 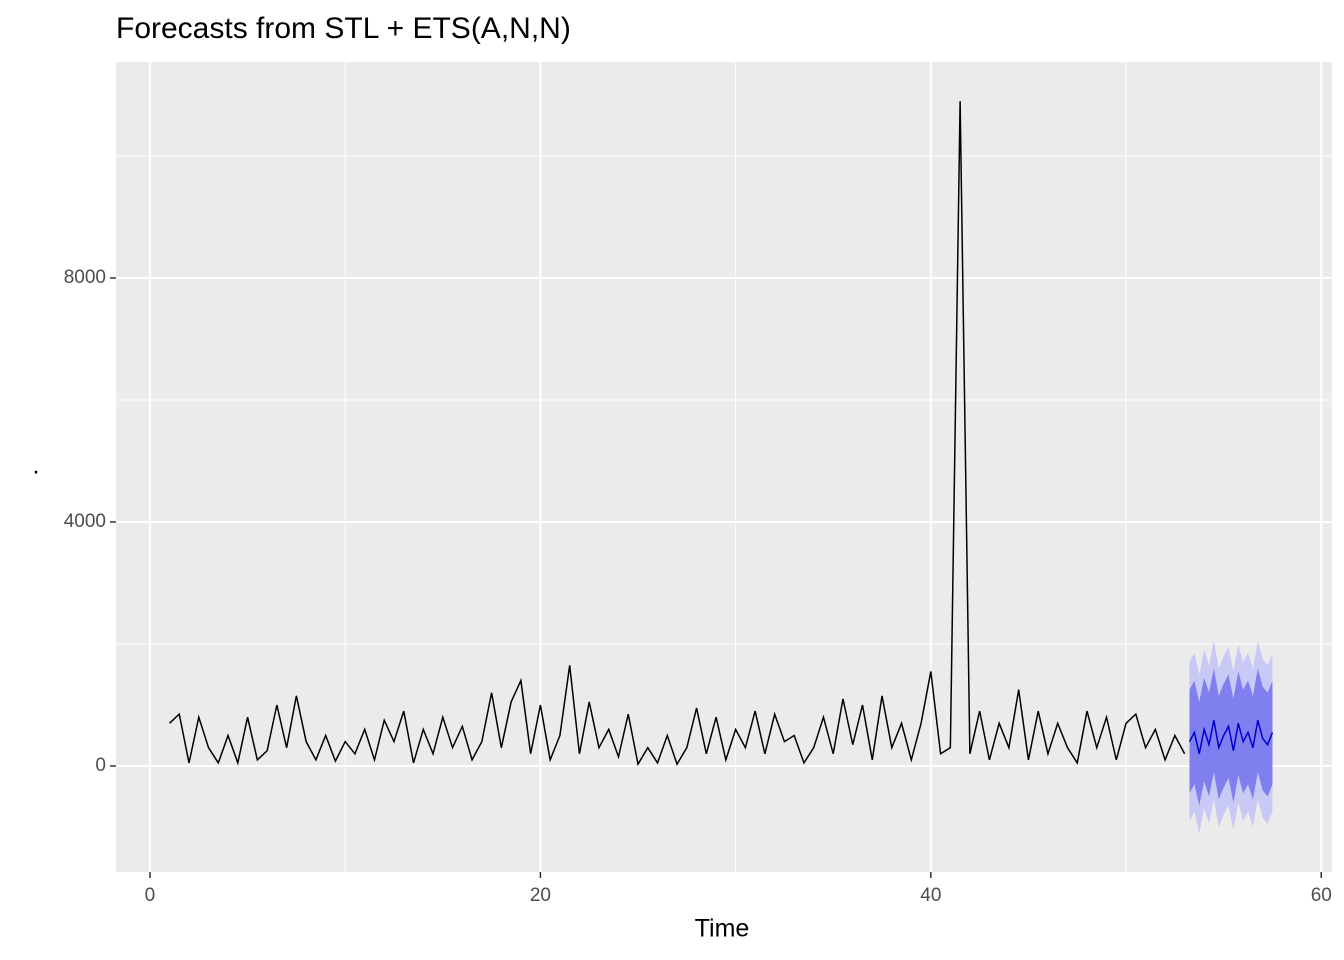 What do you see at coordinates (36, 466) in the screenshot?
I see `y-axis-label: .` at bounding box center [36, 466].